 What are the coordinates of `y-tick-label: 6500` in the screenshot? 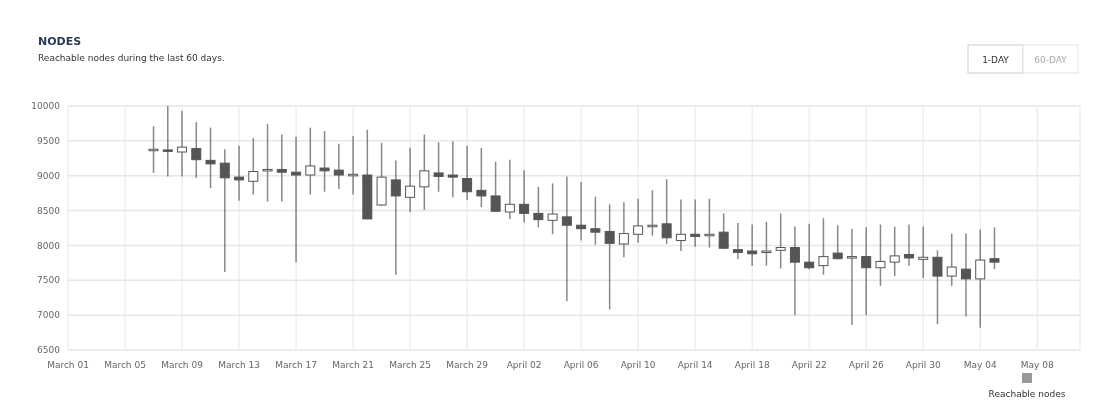 It's located at (49, 350).